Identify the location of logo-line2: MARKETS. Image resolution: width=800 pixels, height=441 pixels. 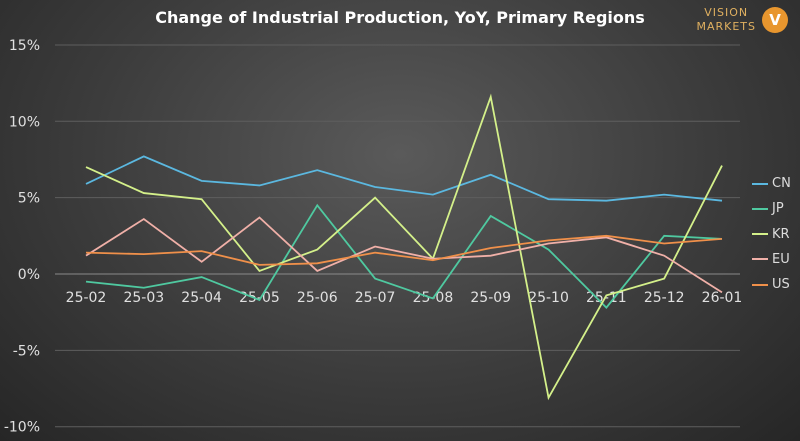
(726, 26).